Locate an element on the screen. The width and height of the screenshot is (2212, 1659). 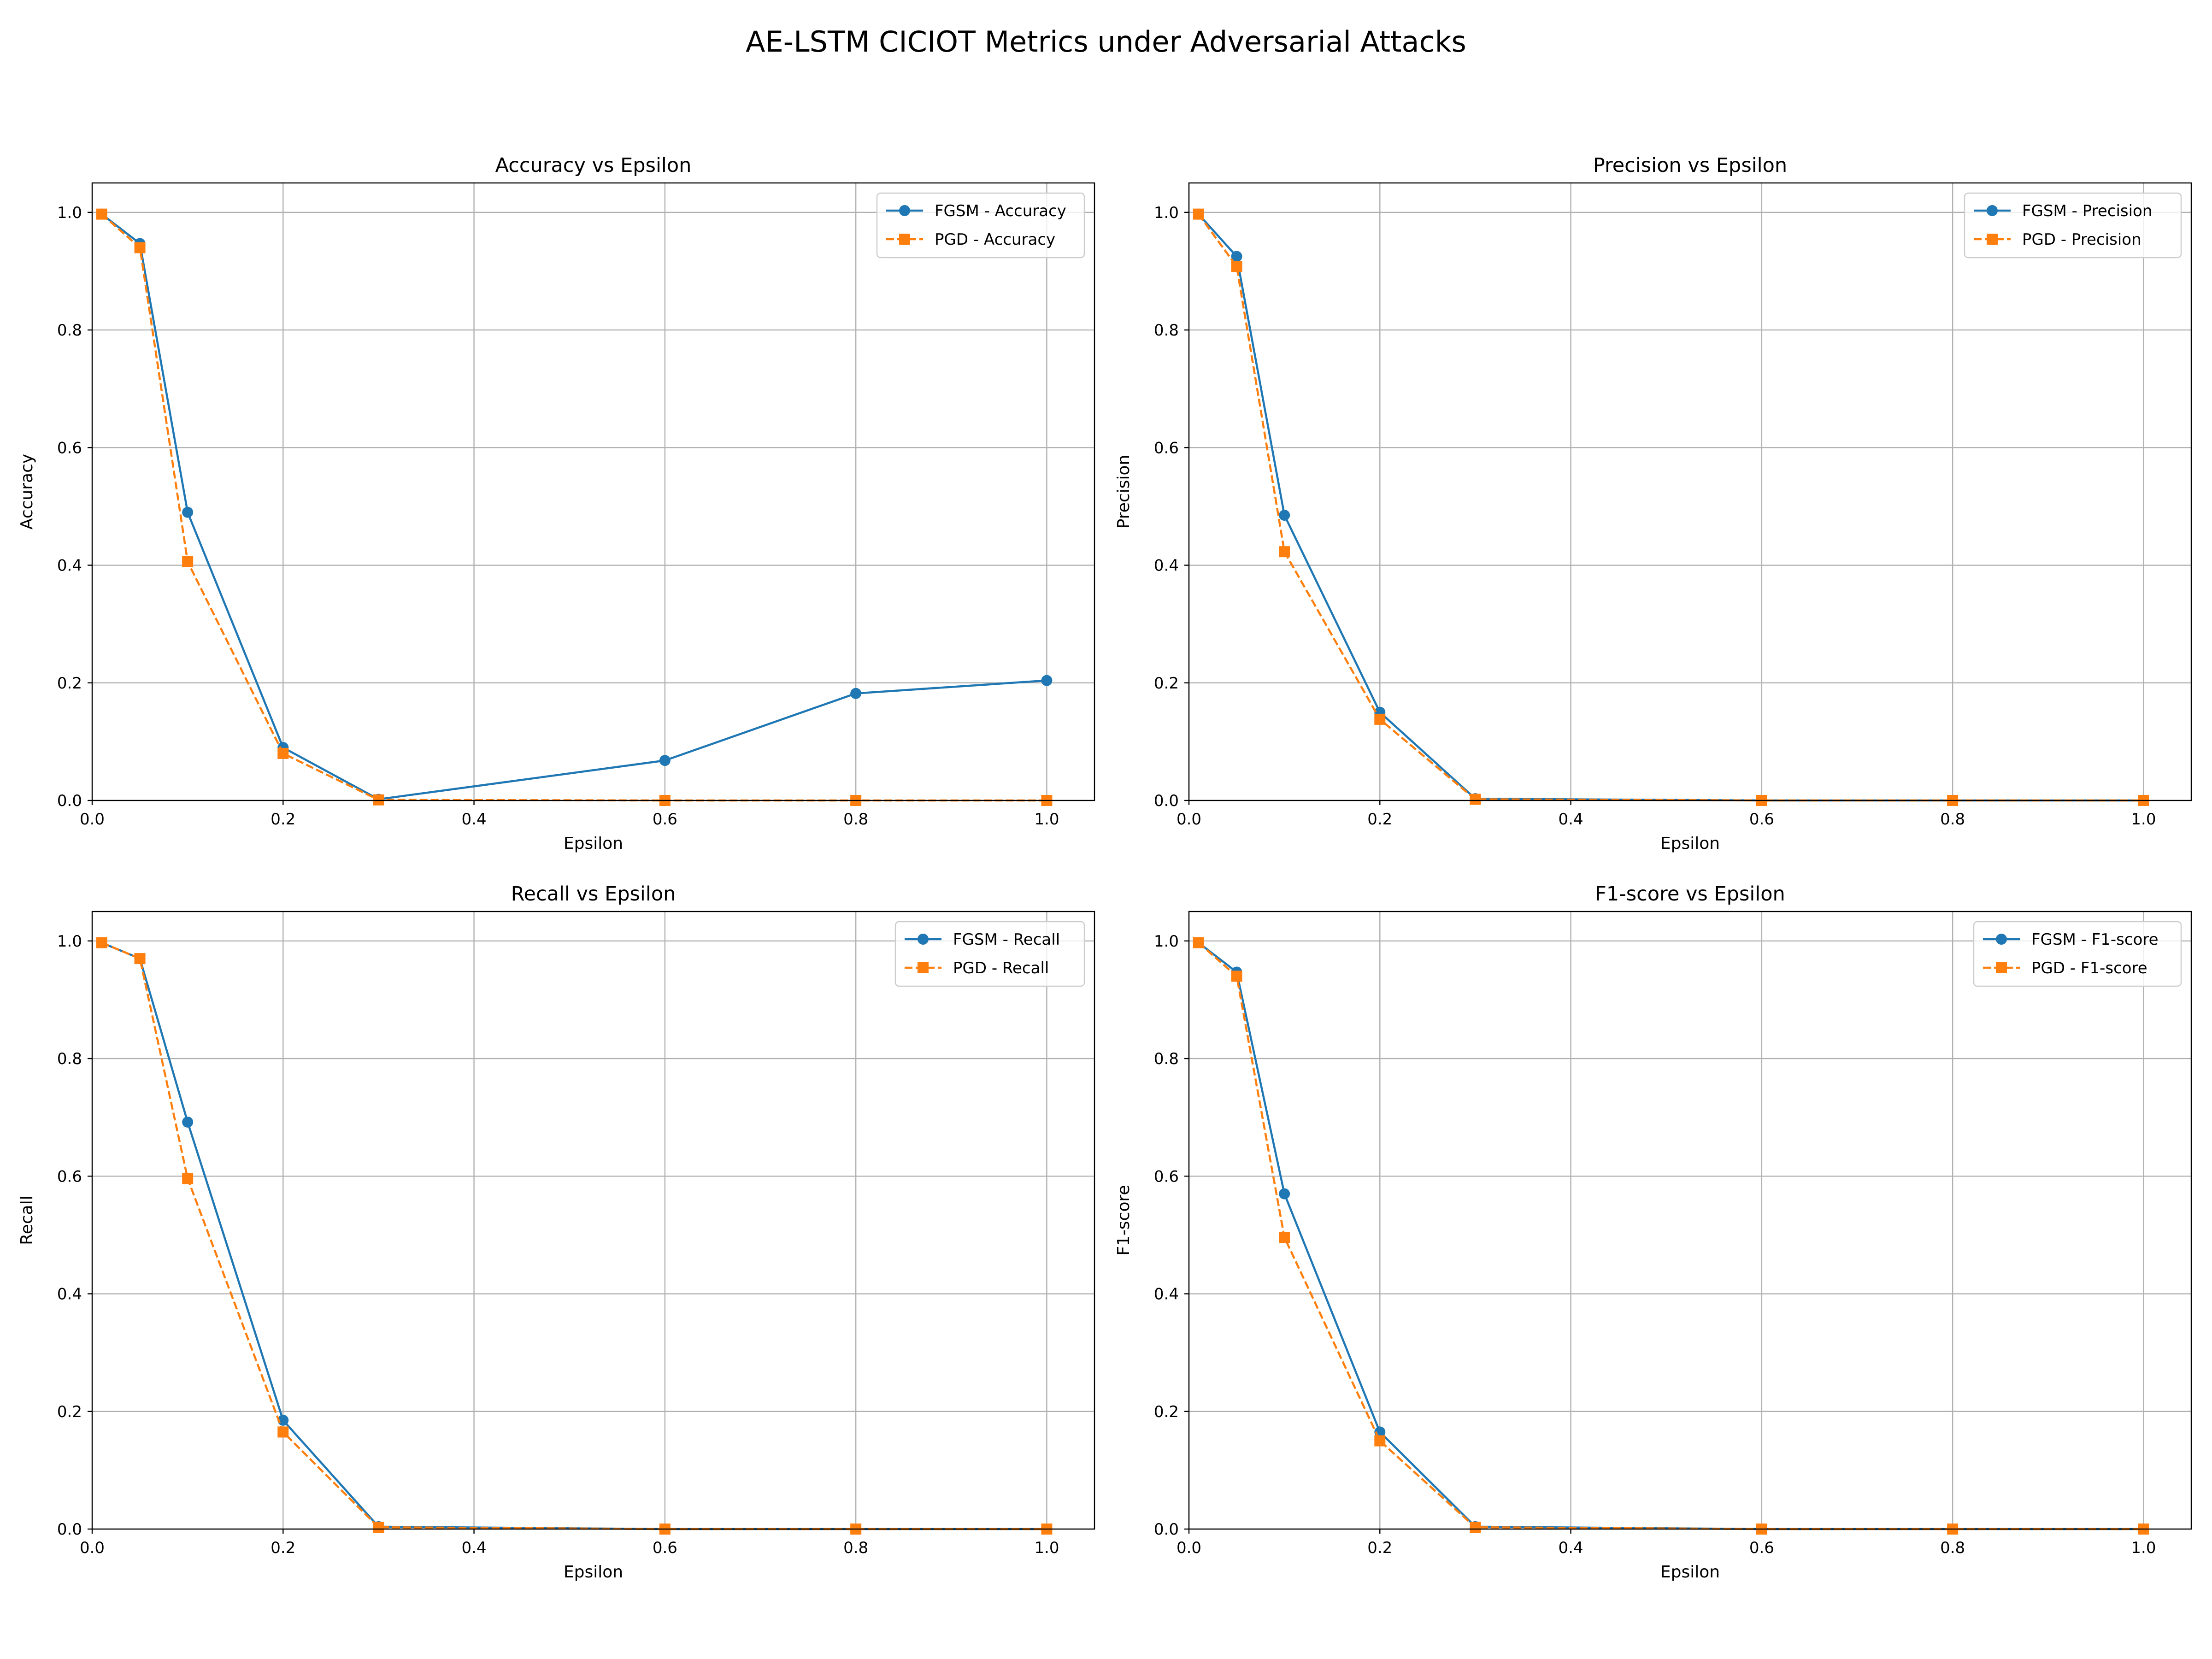
y-tick-label: 0.2 is located at coordinates (69, 1412).